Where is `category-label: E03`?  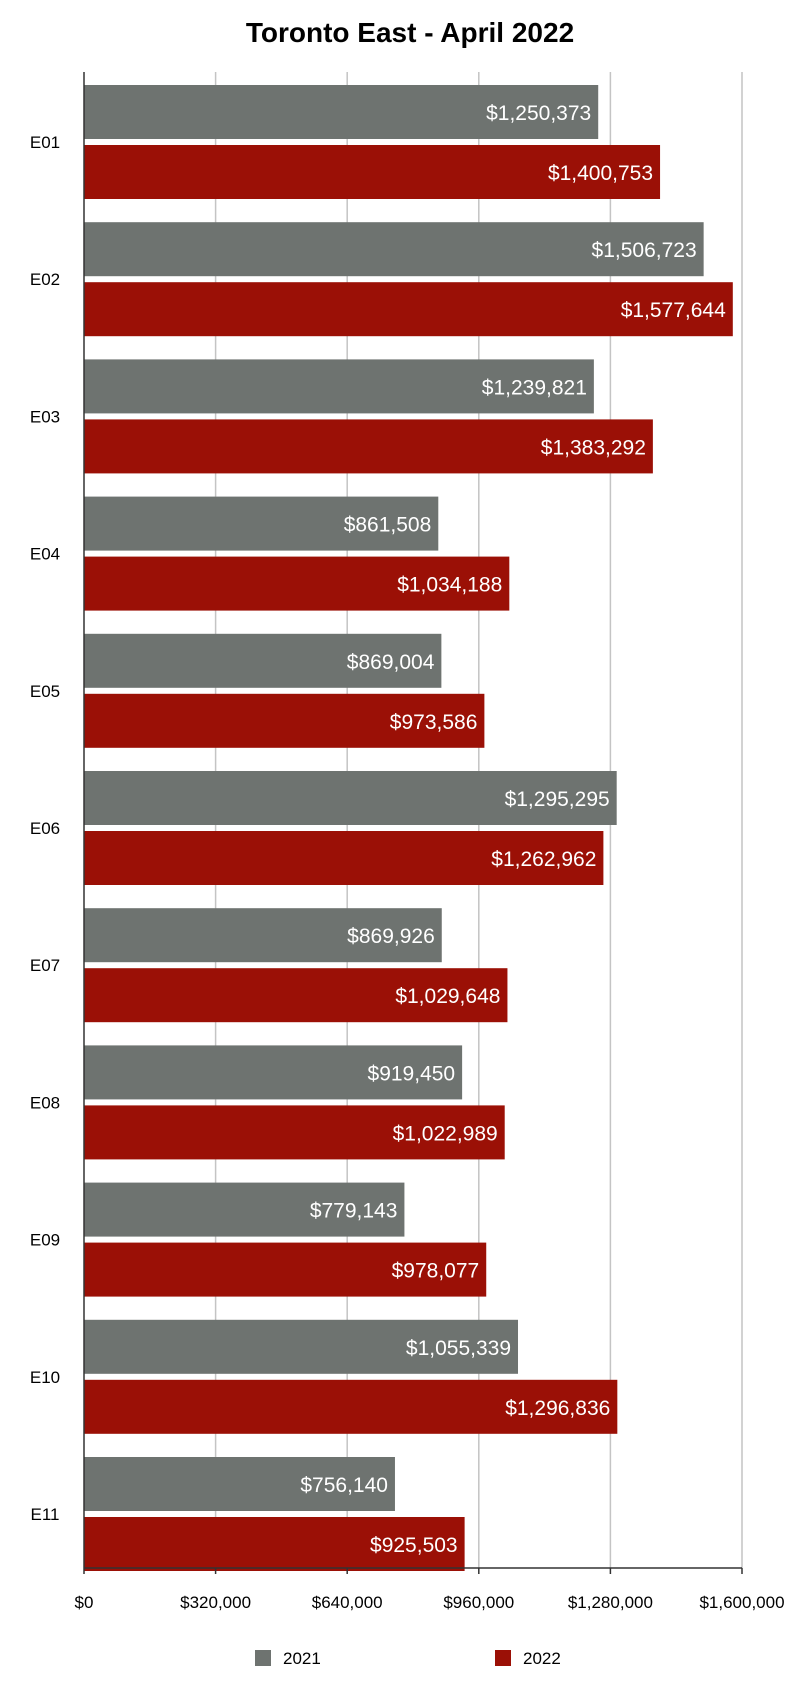 category-label: E03 is located at coordinates (45, 416).